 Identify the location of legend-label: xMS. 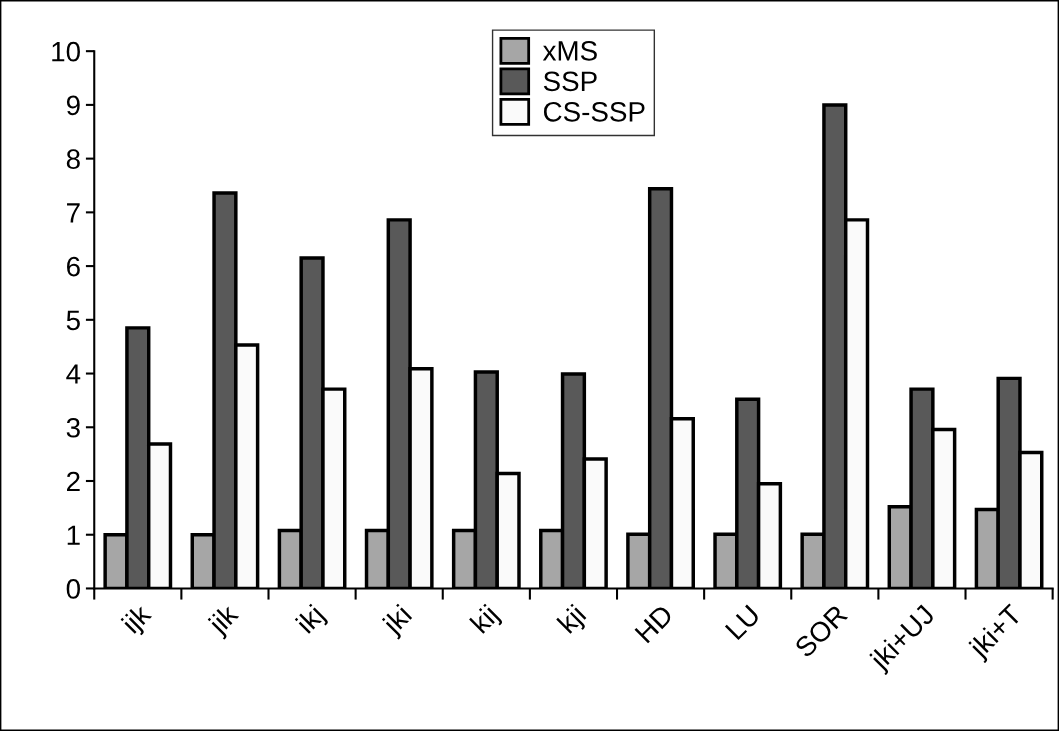
(569, 51).